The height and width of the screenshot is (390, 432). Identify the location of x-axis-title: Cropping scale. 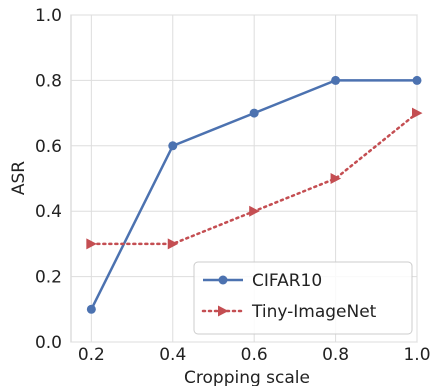
(247, 377).